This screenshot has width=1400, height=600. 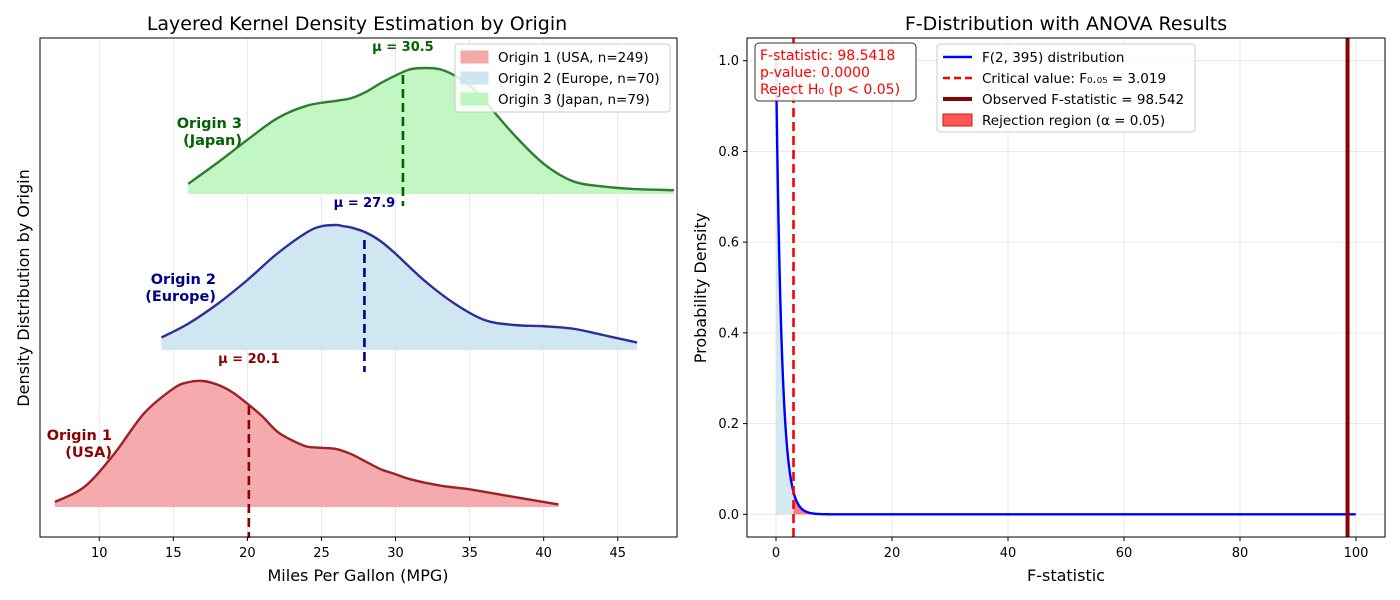 I want to click on f-legend-label-4: Rejection region (α = 0.05), so click(x=1073, y=121).